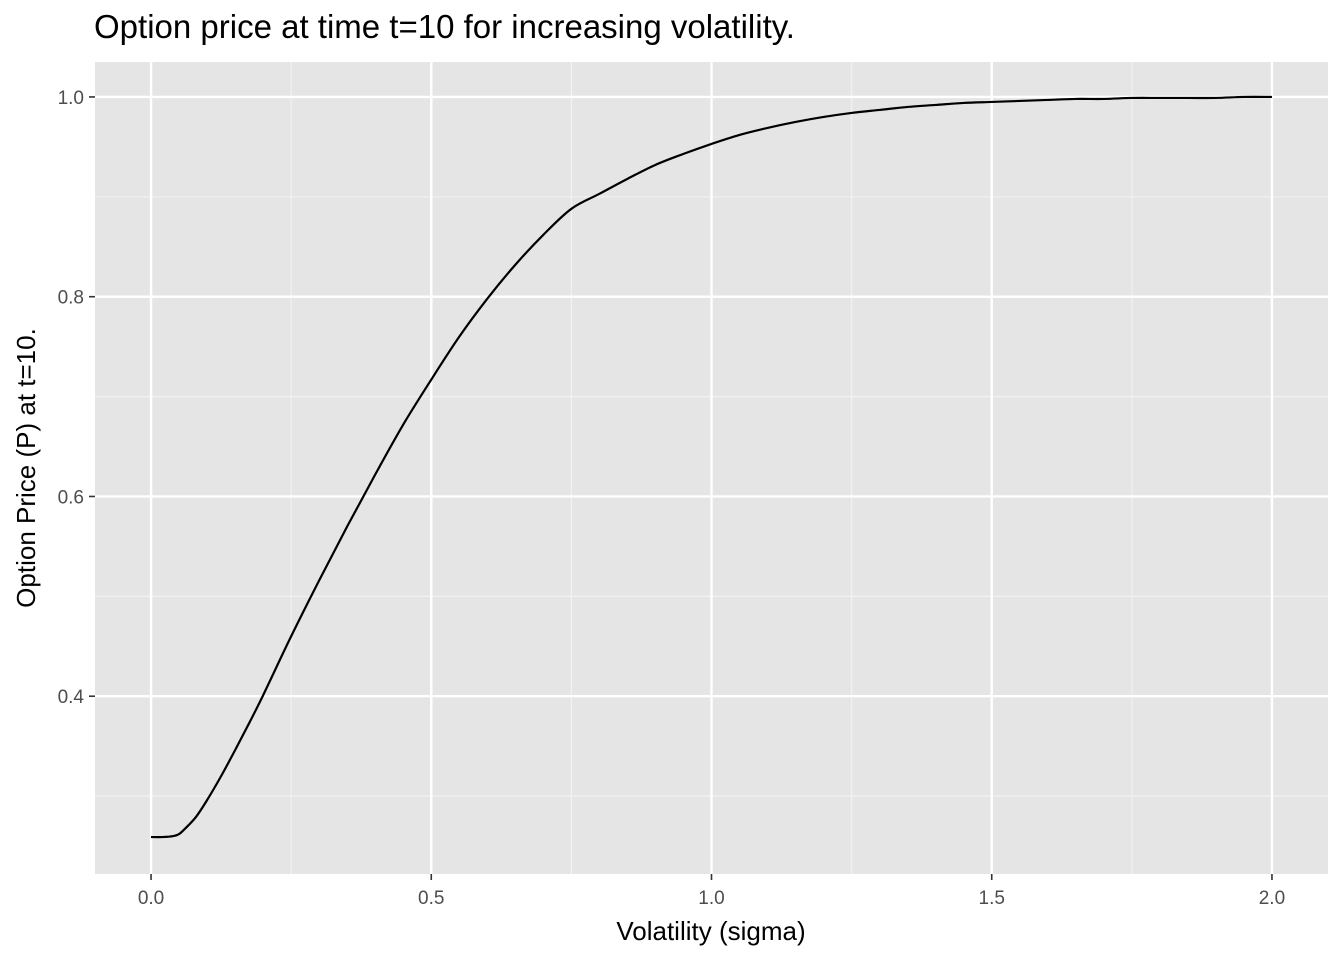 The image size is (1344, 960). What do you see at coordinates (71, 298) in the screenshot?
I see `y-tick-label: 0.8` at bounding box center [71, 298].